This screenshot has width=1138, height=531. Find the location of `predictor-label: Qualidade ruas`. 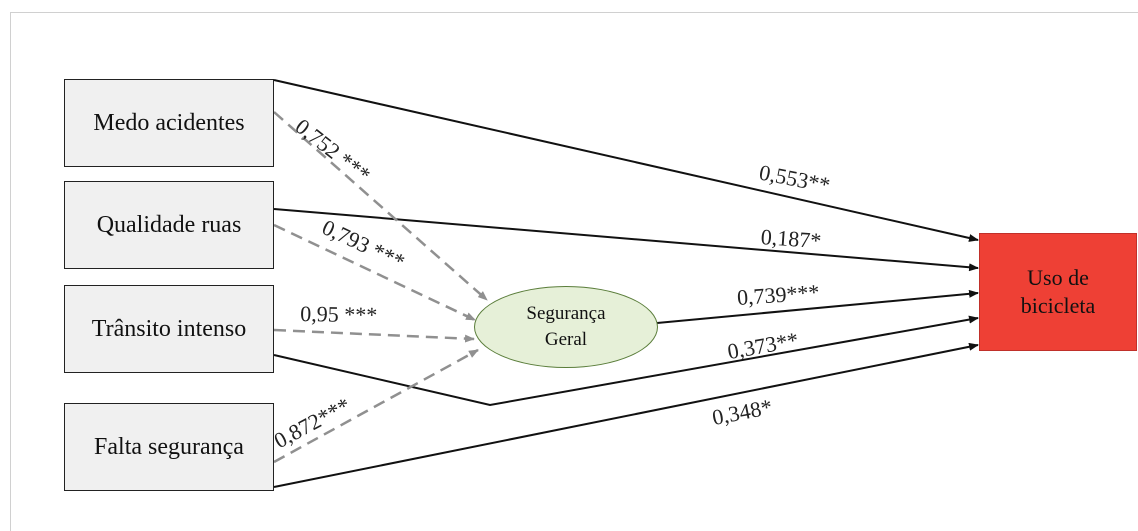

predictor-label: Qualidade ruas is located at coordinates (169, 224).